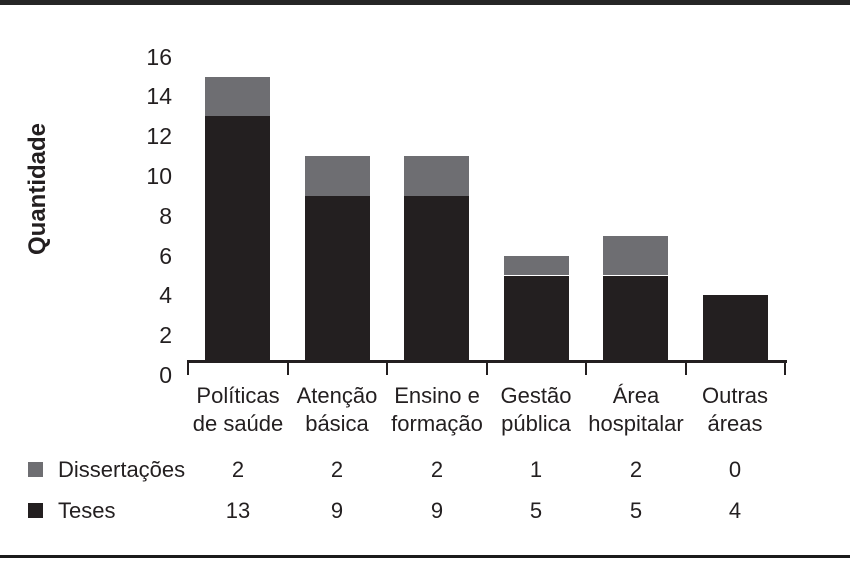  What do you see at coordinates (735, 423) in the screenshot?
I see `category-label-line: áreas` at bounding box center [735, 423].